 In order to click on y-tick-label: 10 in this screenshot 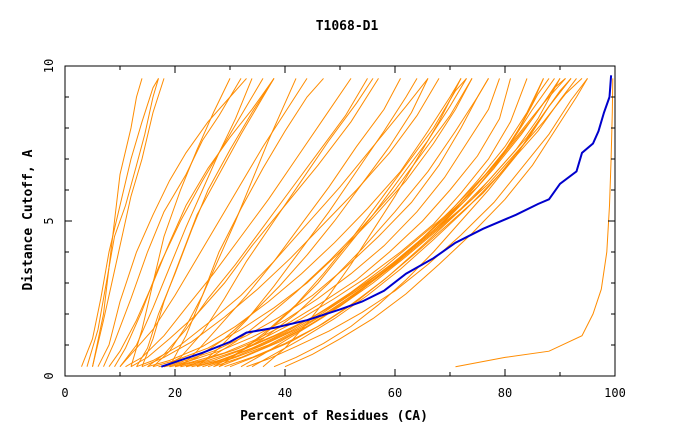, I will do `click(49, 66)`.